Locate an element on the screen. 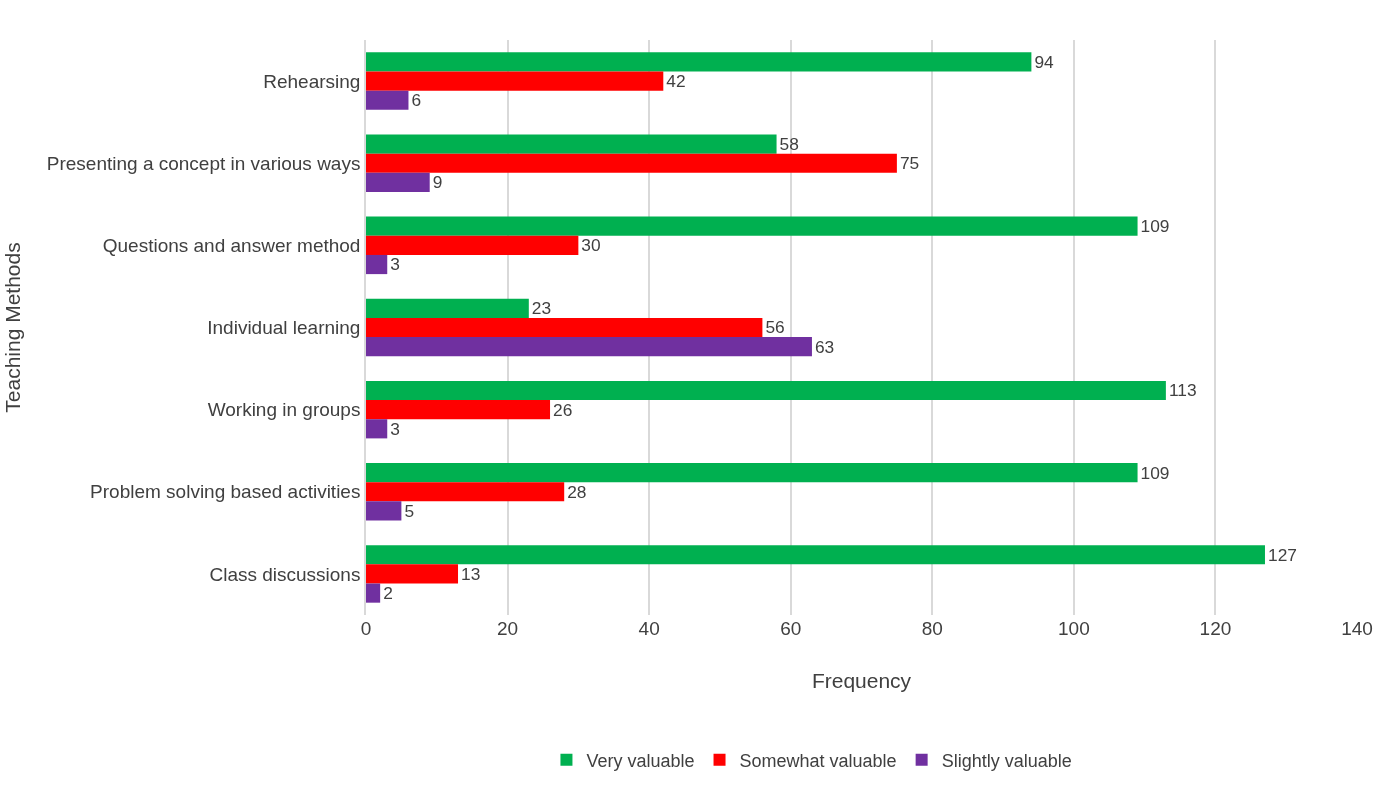 The image size is (1385, 790). y-tick-label: Presenting a concept in various ways is located at coordinates (203, 163).